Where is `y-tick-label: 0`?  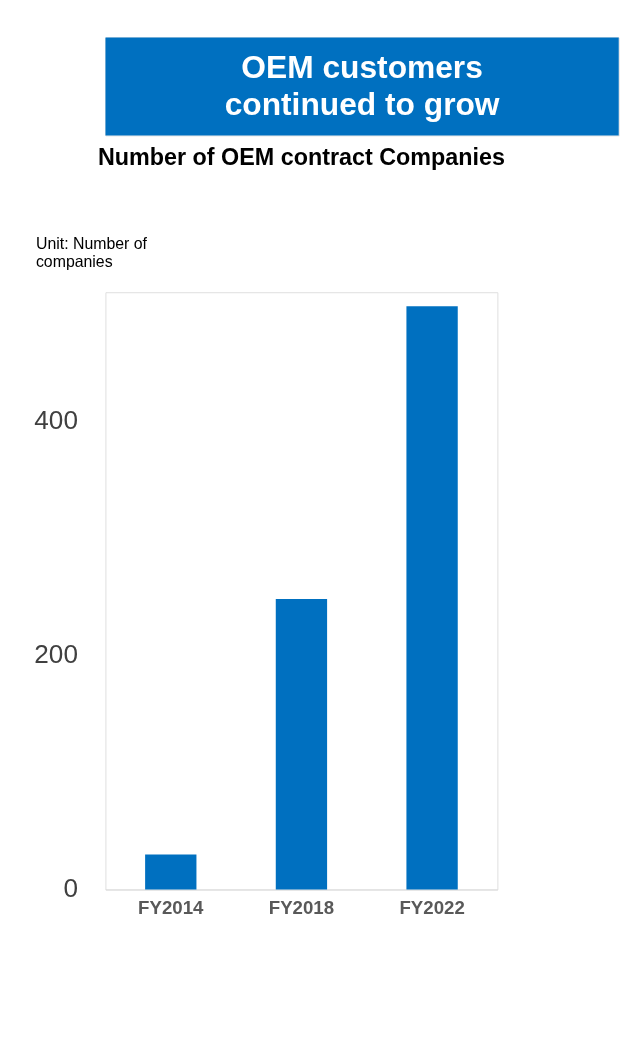
y-tick-label: 0 is located at coordinates (70, 888).